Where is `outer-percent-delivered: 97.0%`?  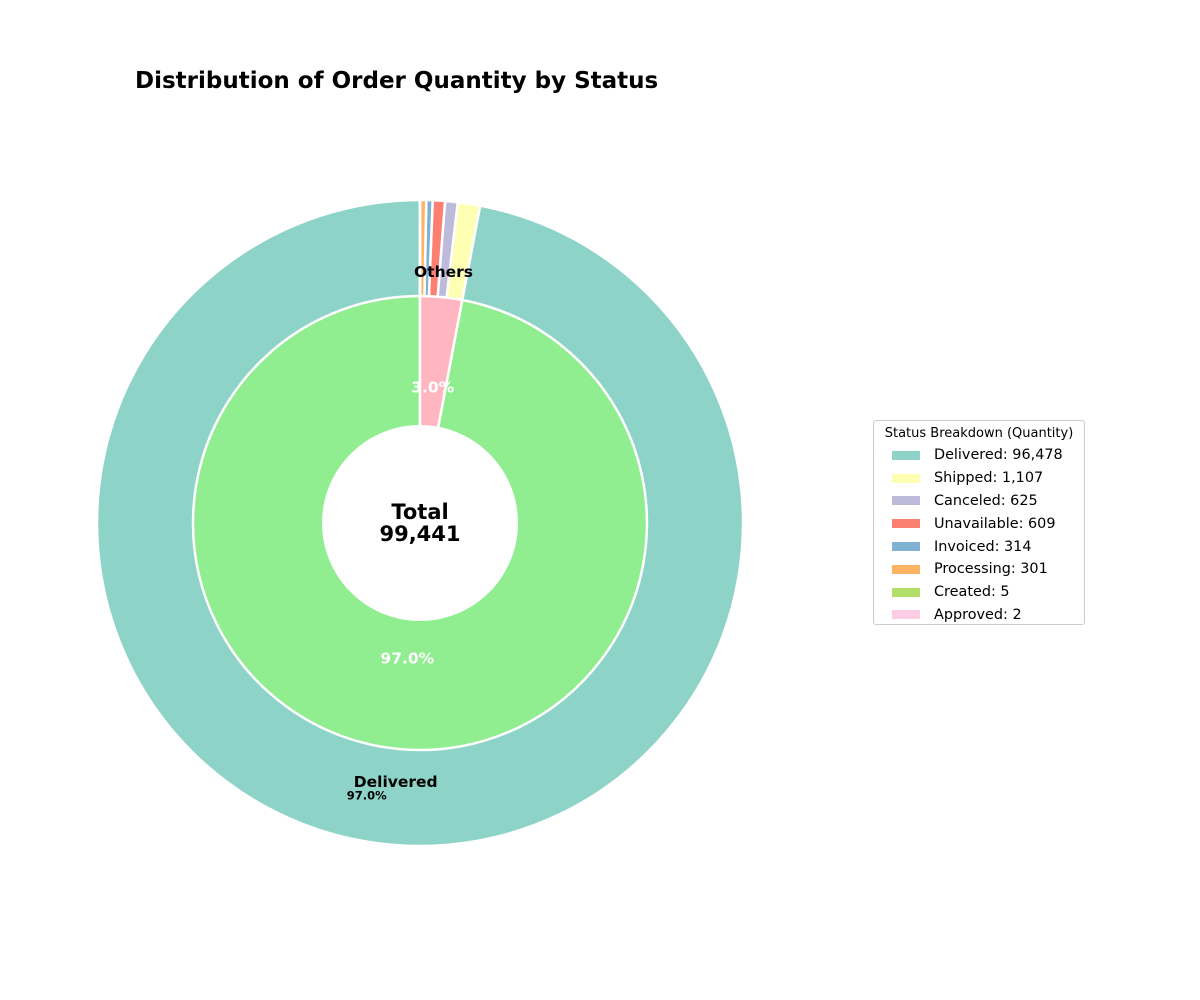
outer-percent-delivered: 97.0% is located at coordinates (367, 796).